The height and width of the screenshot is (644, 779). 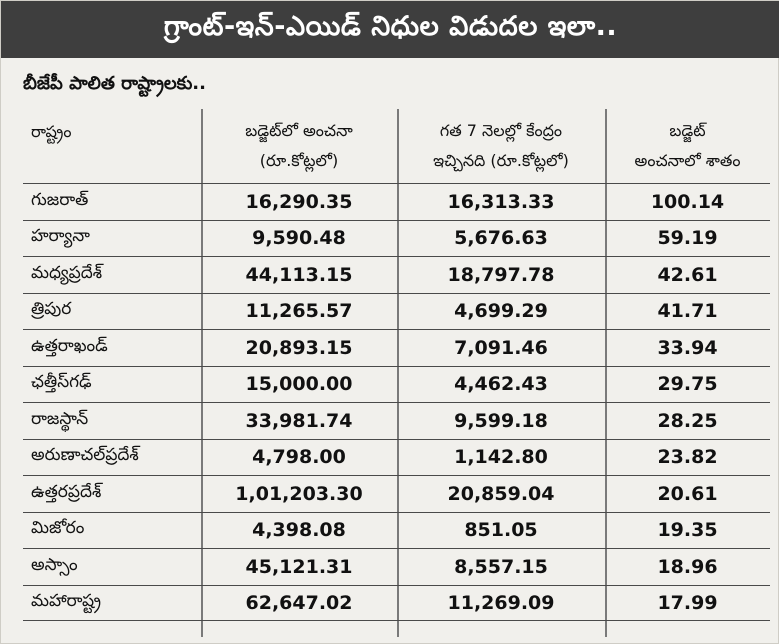 What do you see at coordinates (501, 384) in the screenshot?
I see `released-value: 4,462.43` at bounding box center [501, 384].